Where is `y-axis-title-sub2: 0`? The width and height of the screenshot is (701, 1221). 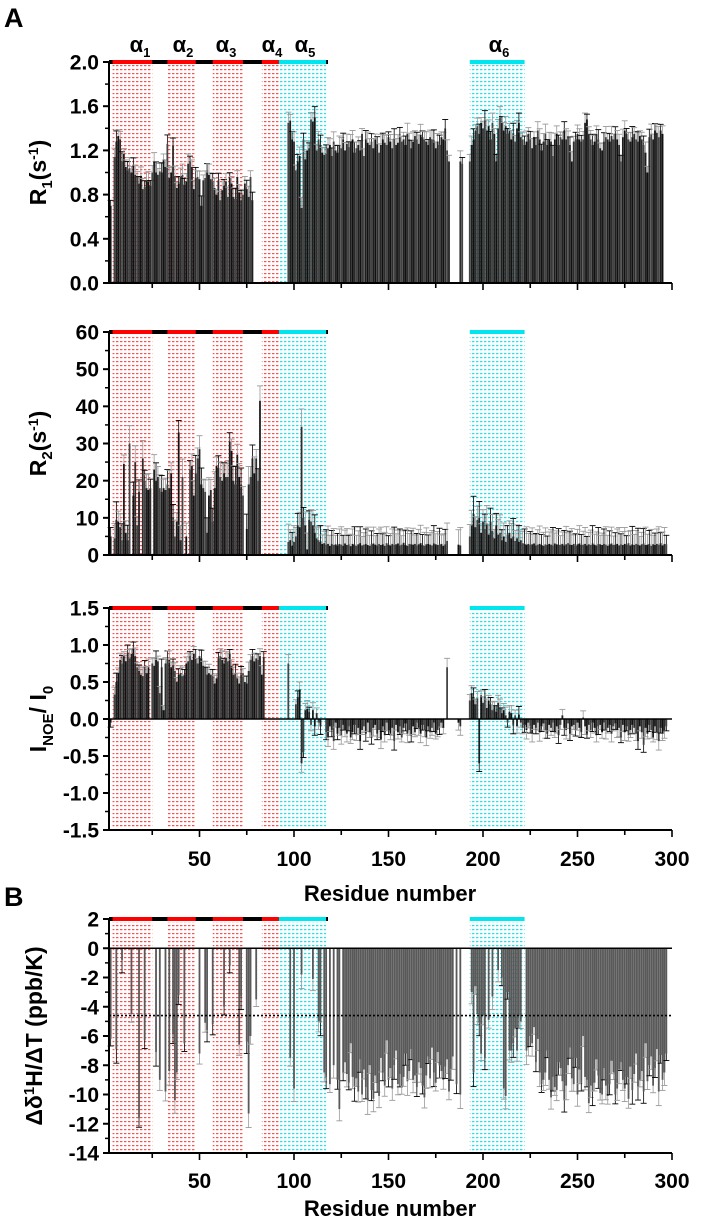
y-axis-title-sub2: 0 is located at coordinates (48, 690).